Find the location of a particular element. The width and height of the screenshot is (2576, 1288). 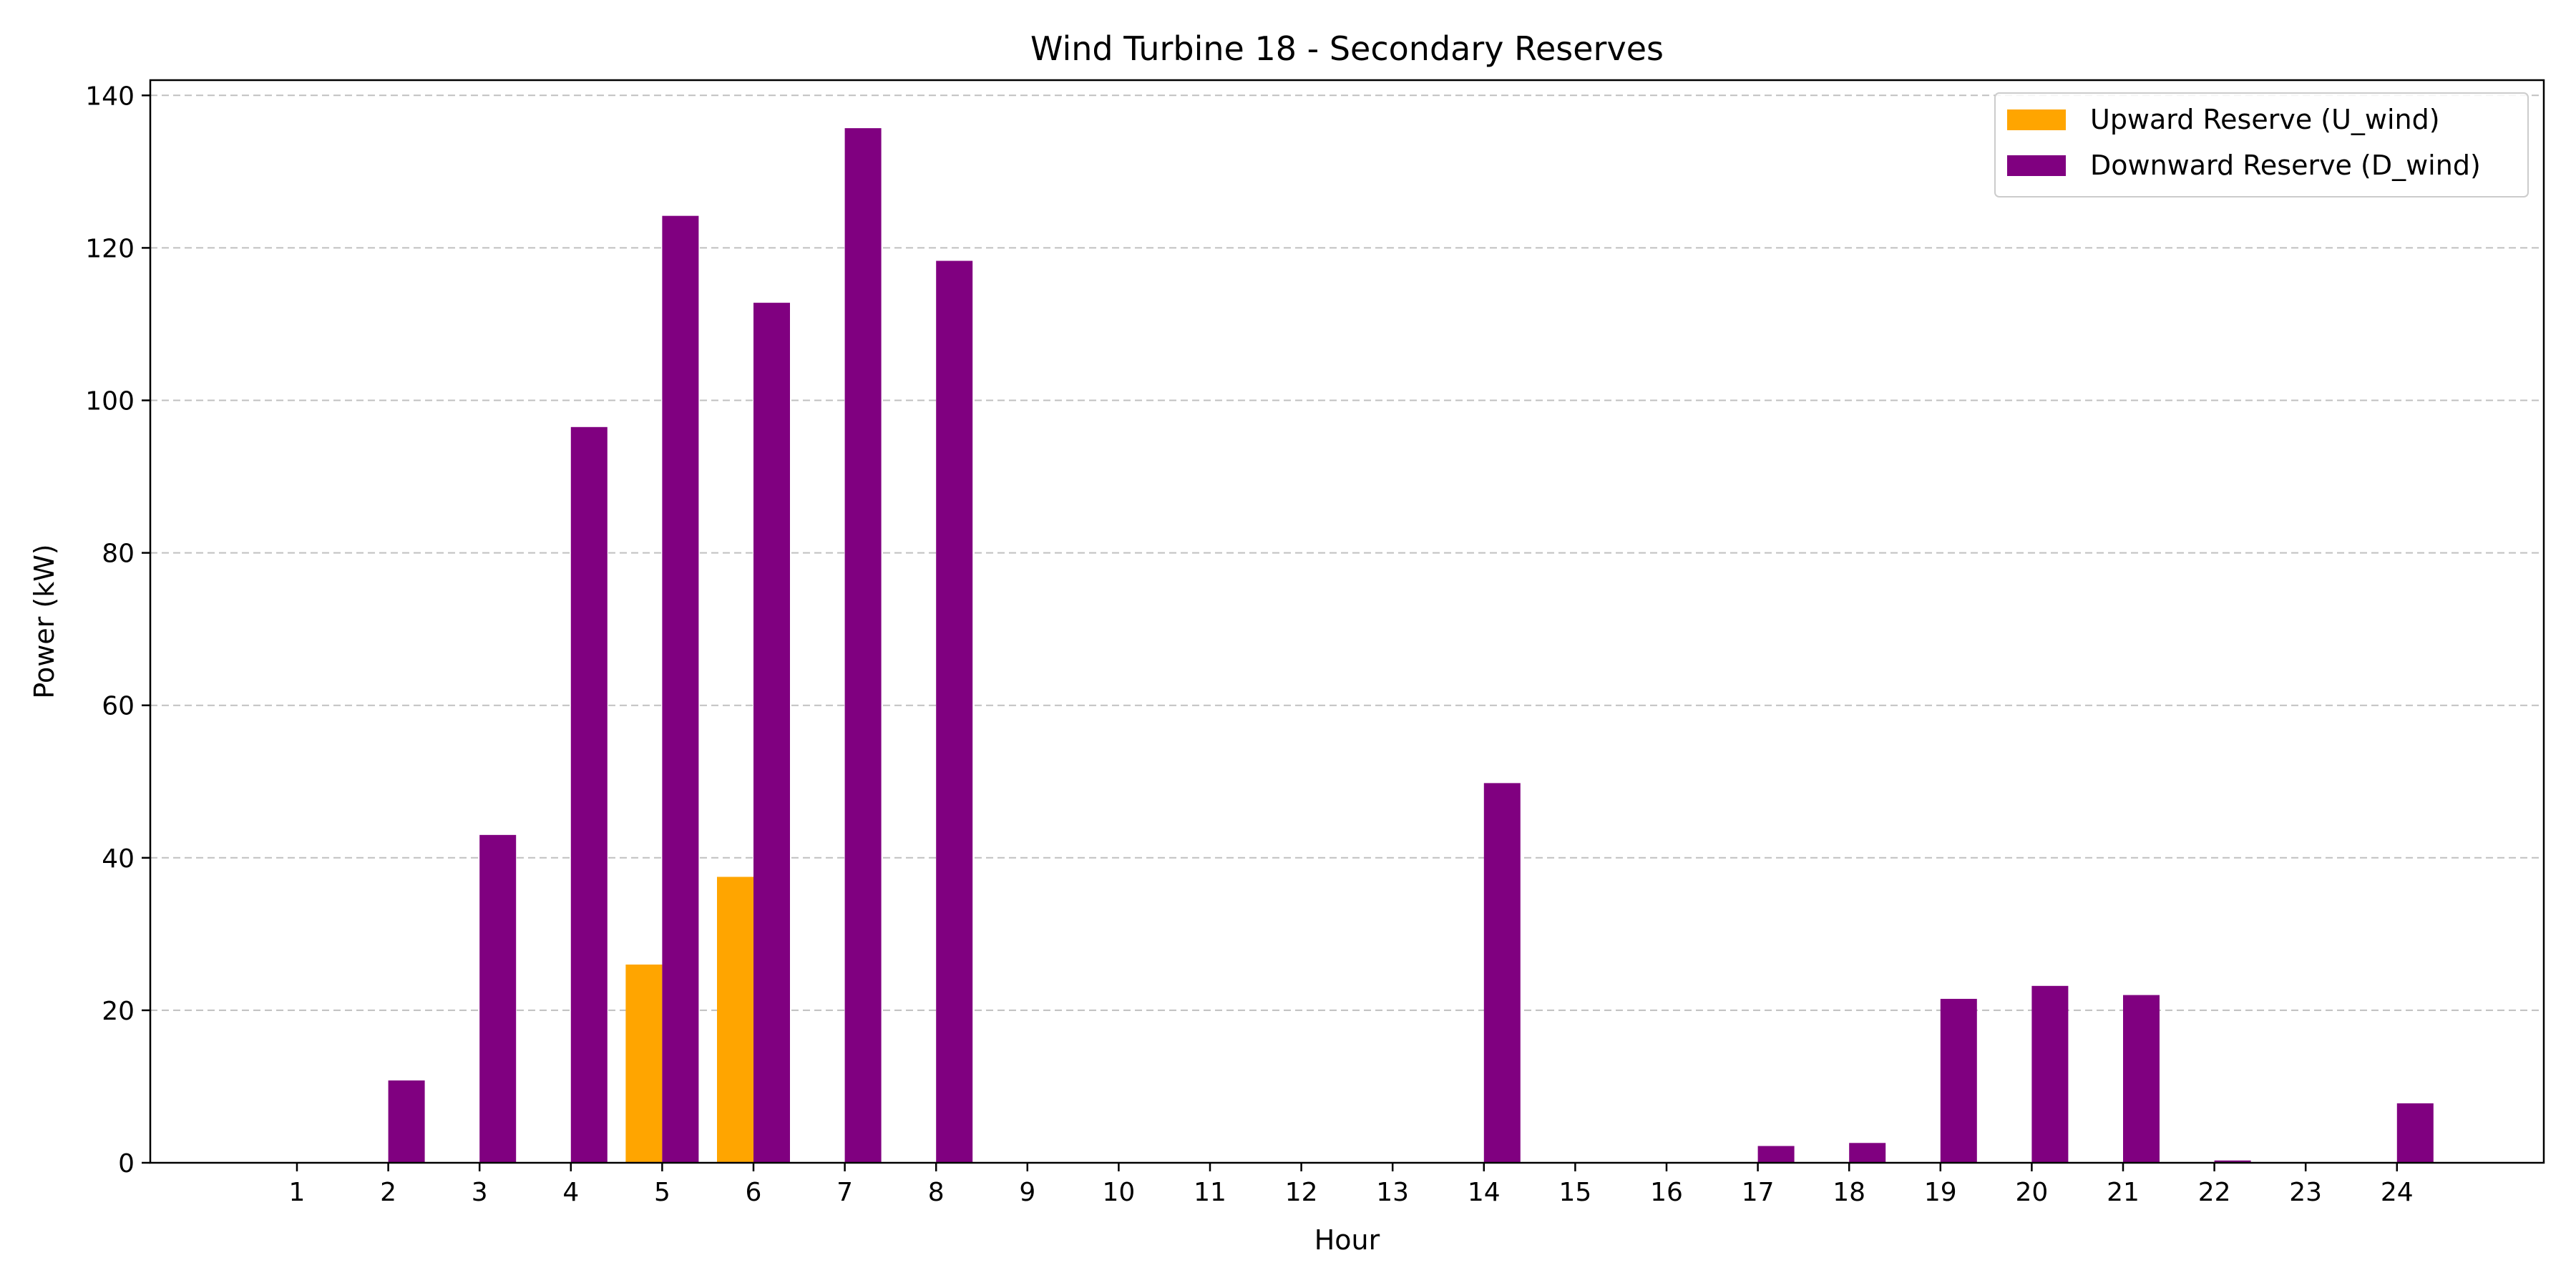

chart-title: Wind Turbine 18 - Secondary Reserves is located at coordinates (1347, 48).